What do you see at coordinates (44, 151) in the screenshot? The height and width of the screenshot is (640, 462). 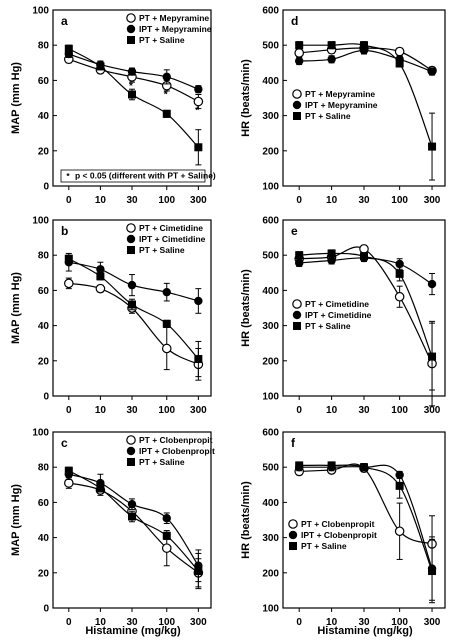 I see `y-tick-label: 20` at bounding box center [44, 151].